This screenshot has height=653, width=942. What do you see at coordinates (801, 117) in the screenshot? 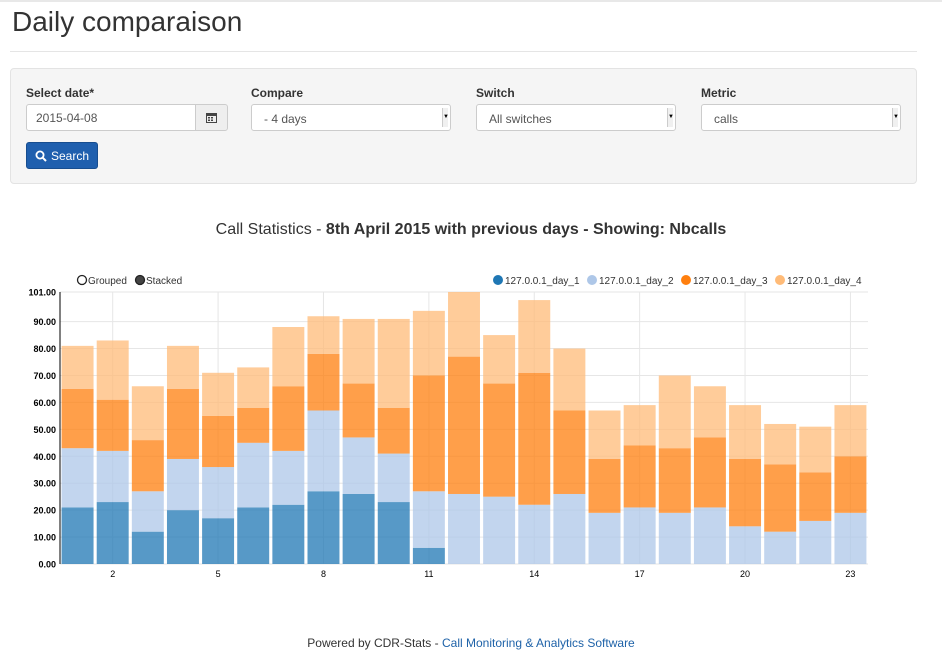
I see `metric-select: calls ▼` at bounding box center [801, 117].